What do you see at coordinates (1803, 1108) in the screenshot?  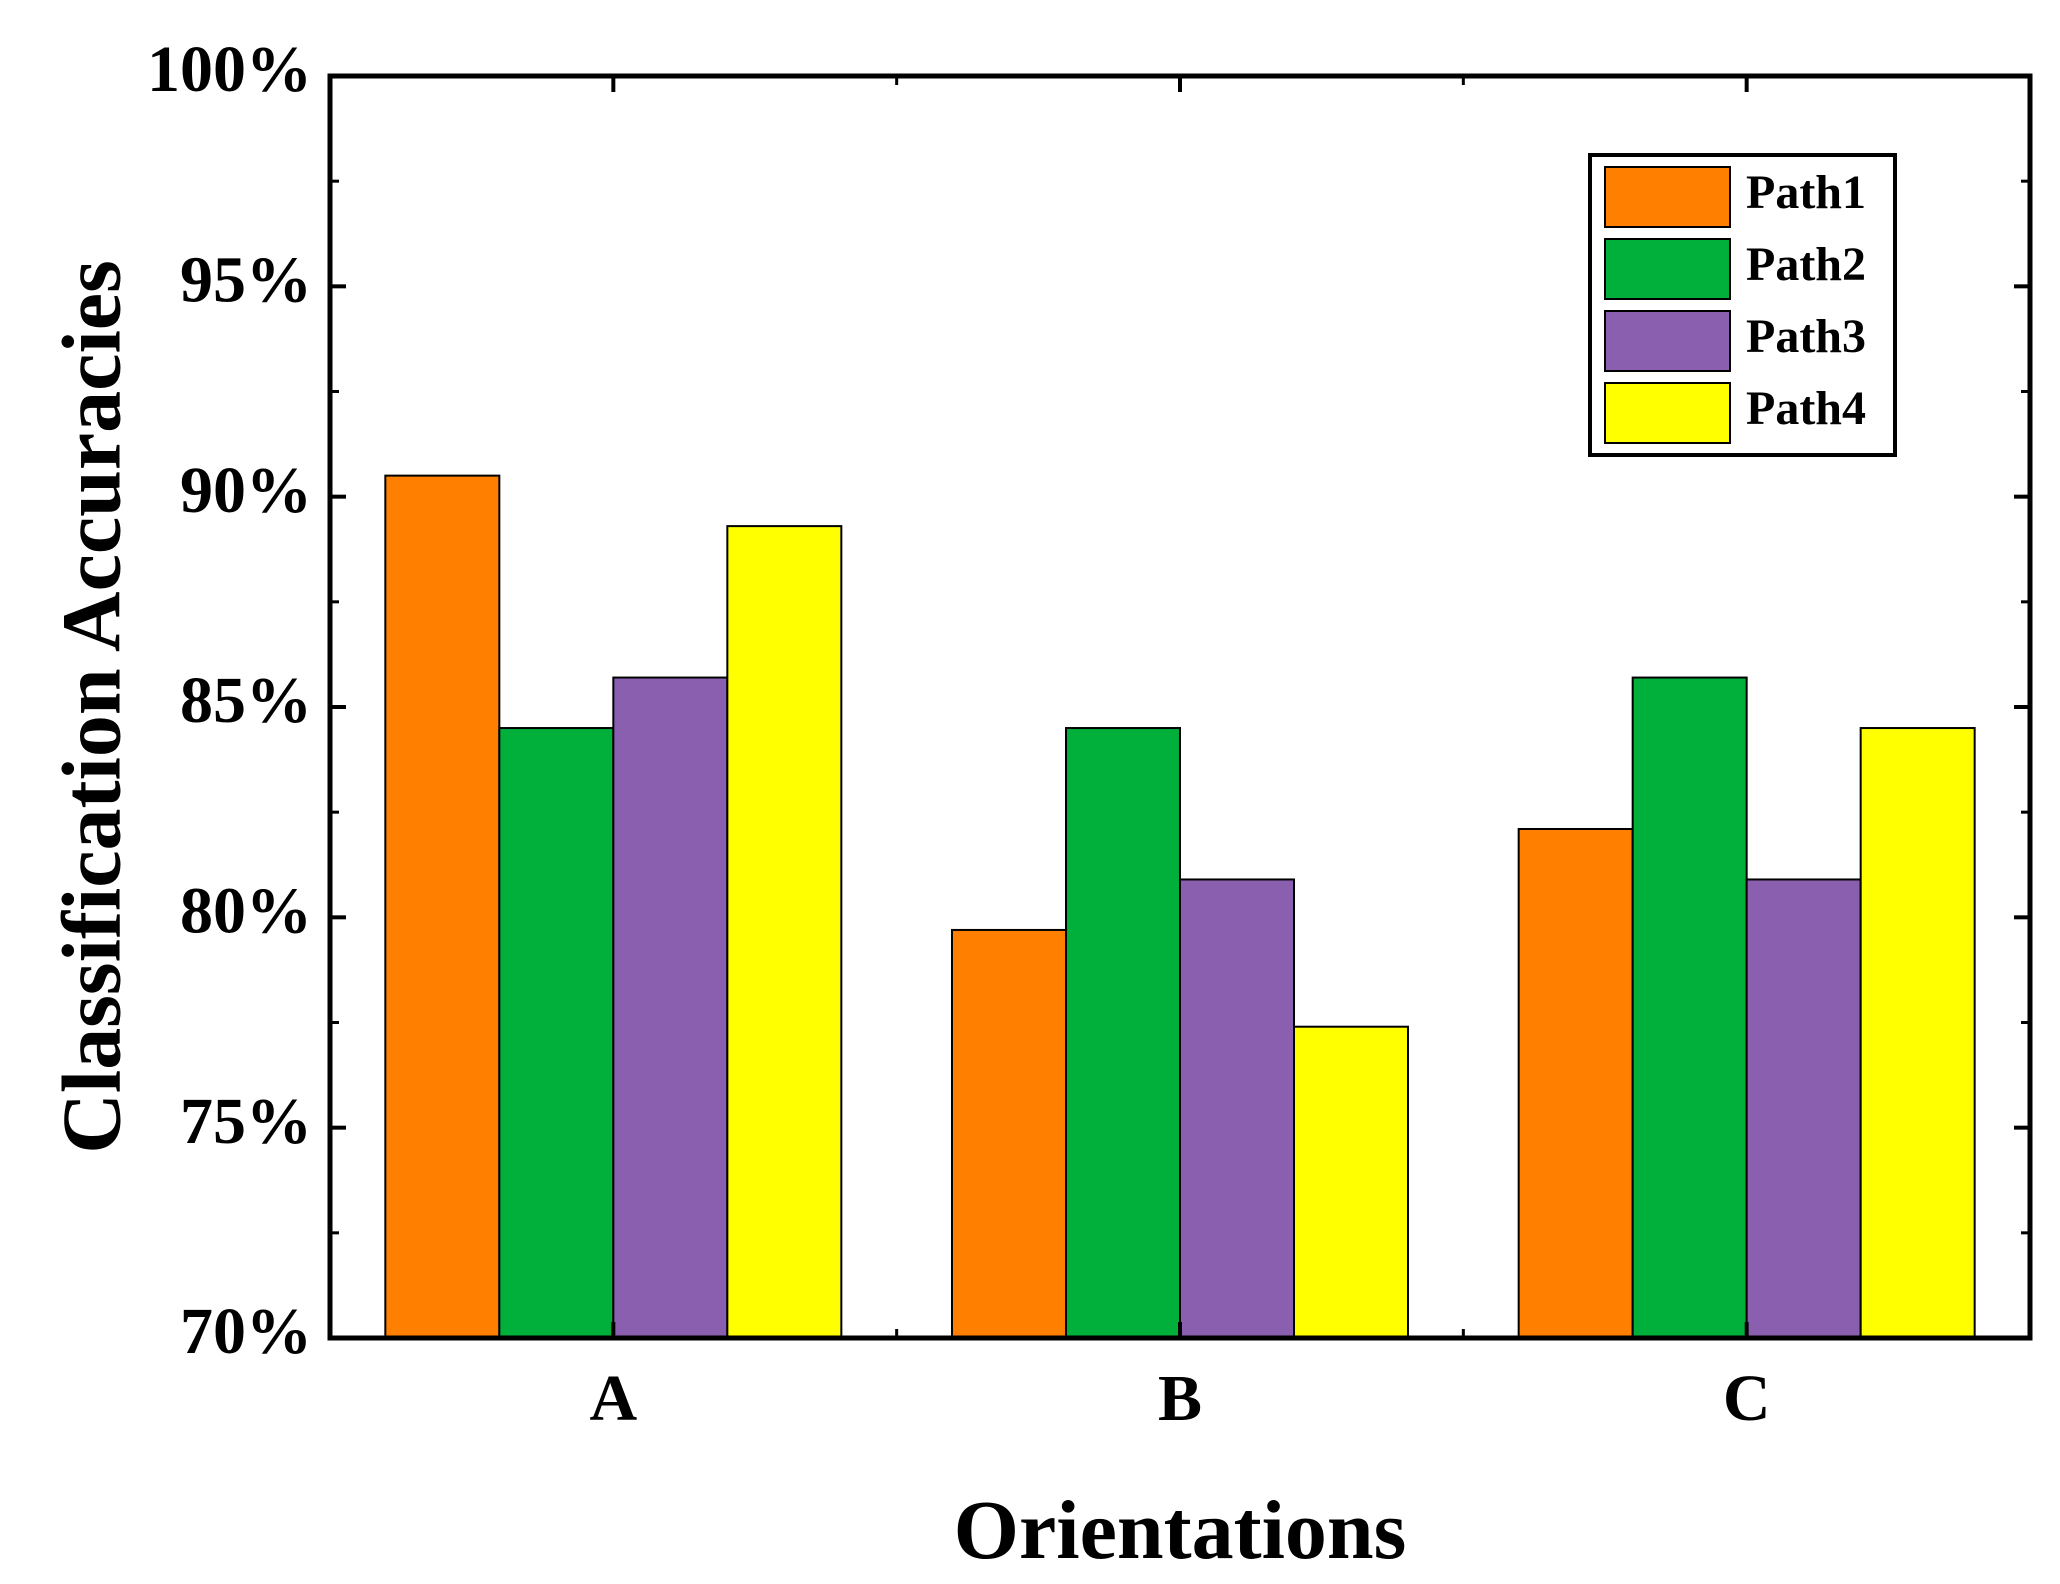 I see `bar-path3-c` at bounding box center [1803, 1108].